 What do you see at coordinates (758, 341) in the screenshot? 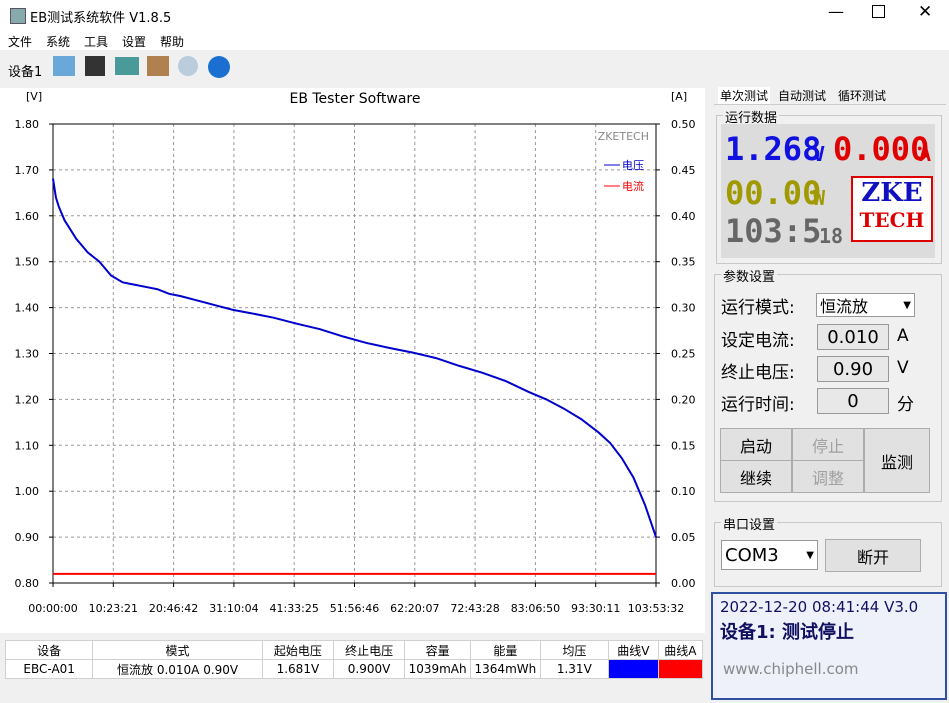
I see `param-label: 设定电流:` at bounding box center [758, 341].